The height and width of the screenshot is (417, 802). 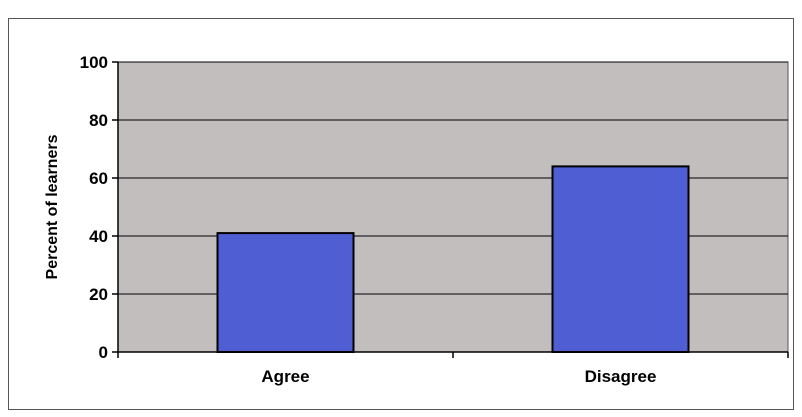 What do you see at coordinates (285, 376) in the screenshot?
I see `x-category-label: Agree` at bounding box center [285, 376].